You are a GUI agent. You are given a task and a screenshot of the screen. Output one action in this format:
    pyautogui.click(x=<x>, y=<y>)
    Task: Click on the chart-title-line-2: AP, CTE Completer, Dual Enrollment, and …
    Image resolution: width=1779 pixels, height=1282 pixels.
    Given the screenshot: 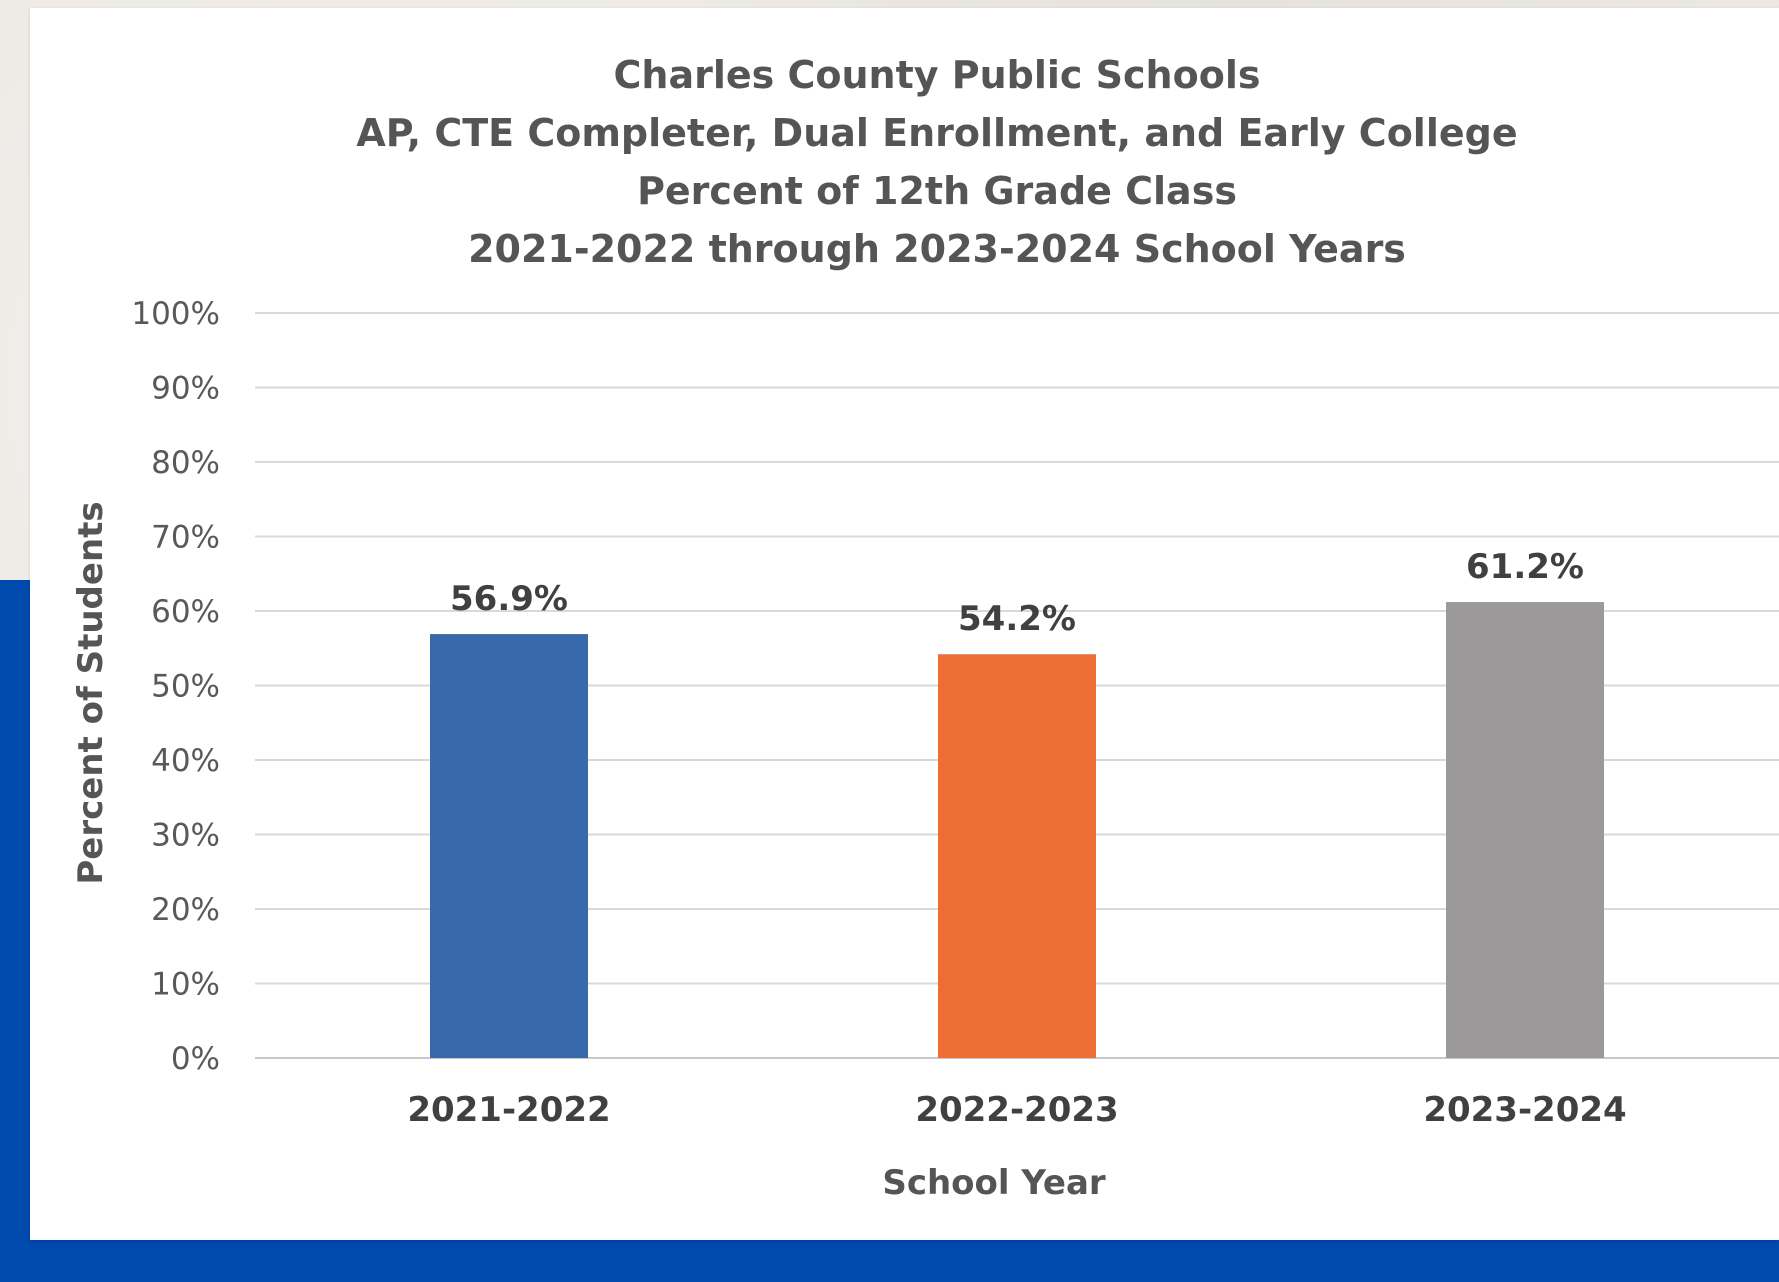 What is the action you would take?
    pyautogui.click(x=936, y=133)
    